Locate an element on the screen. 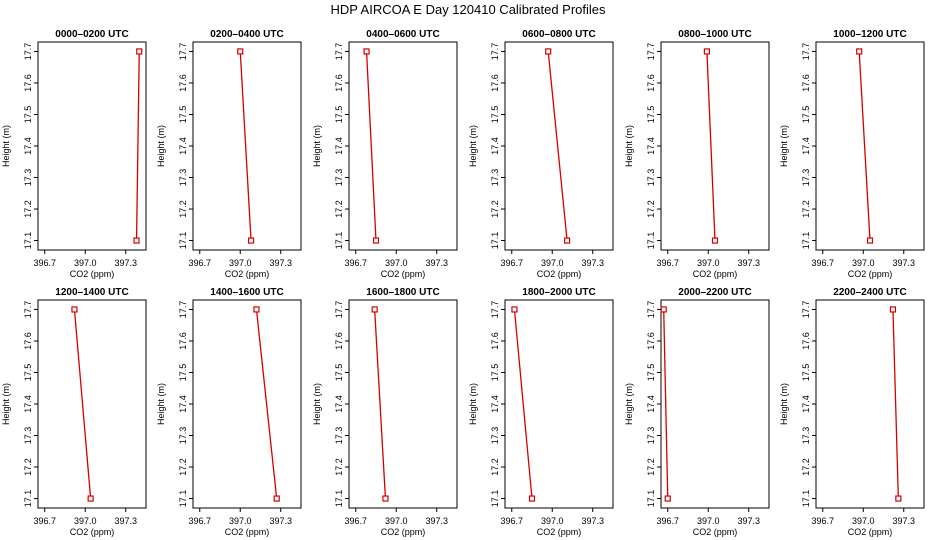  panel-title: 1600–1800 UTC is located at coordinates (402, 292).